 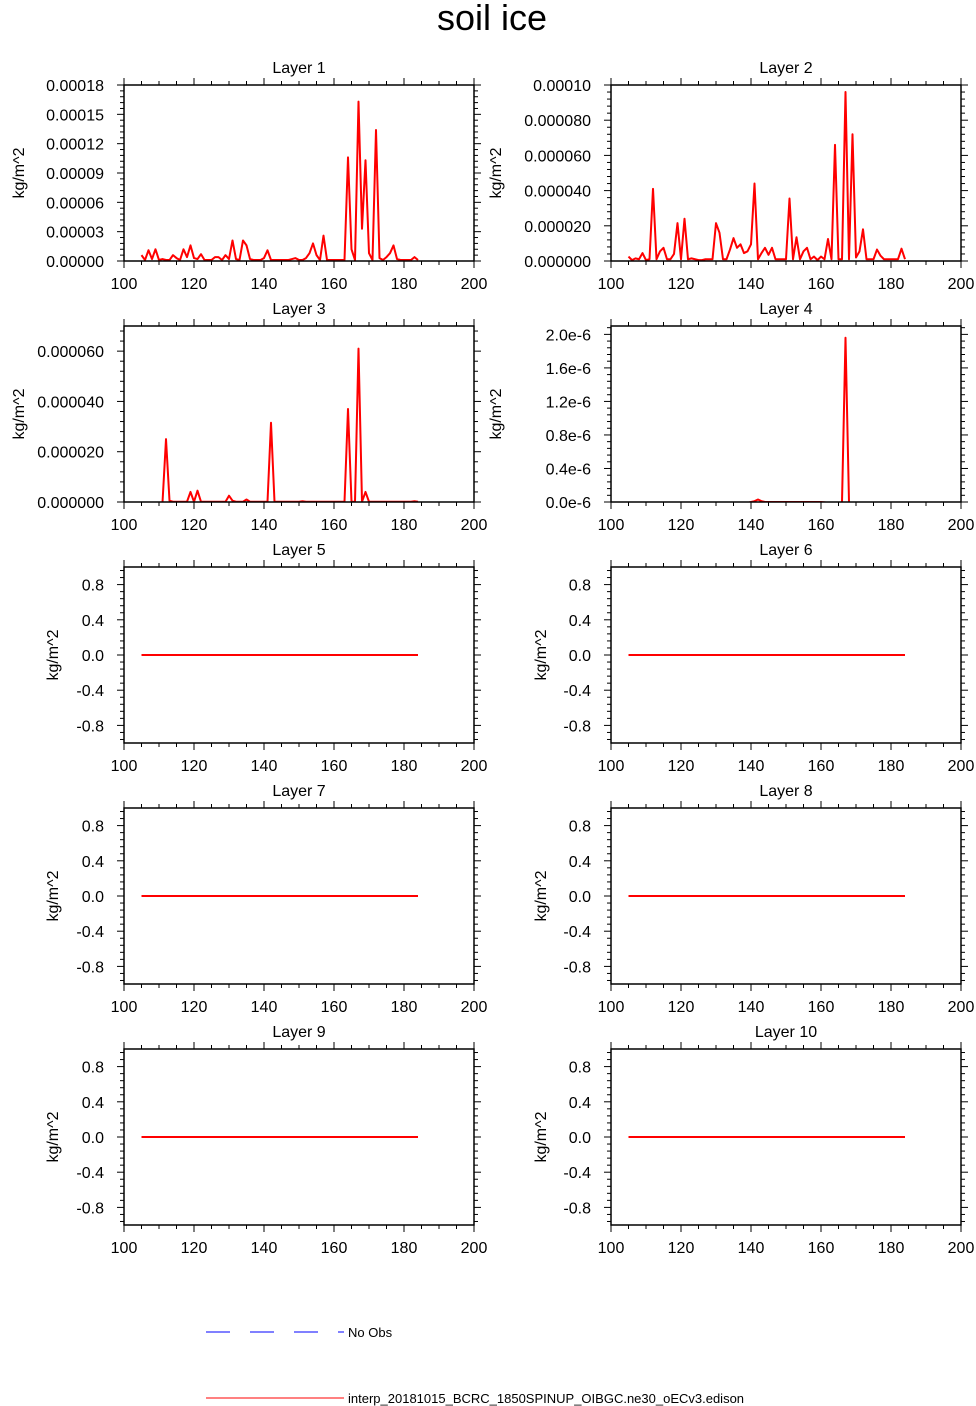 What do you see at coordinates (75, 233) in the screenshot?
I see `y-tick-label: 0.00003` at bounding box center [75, 233].